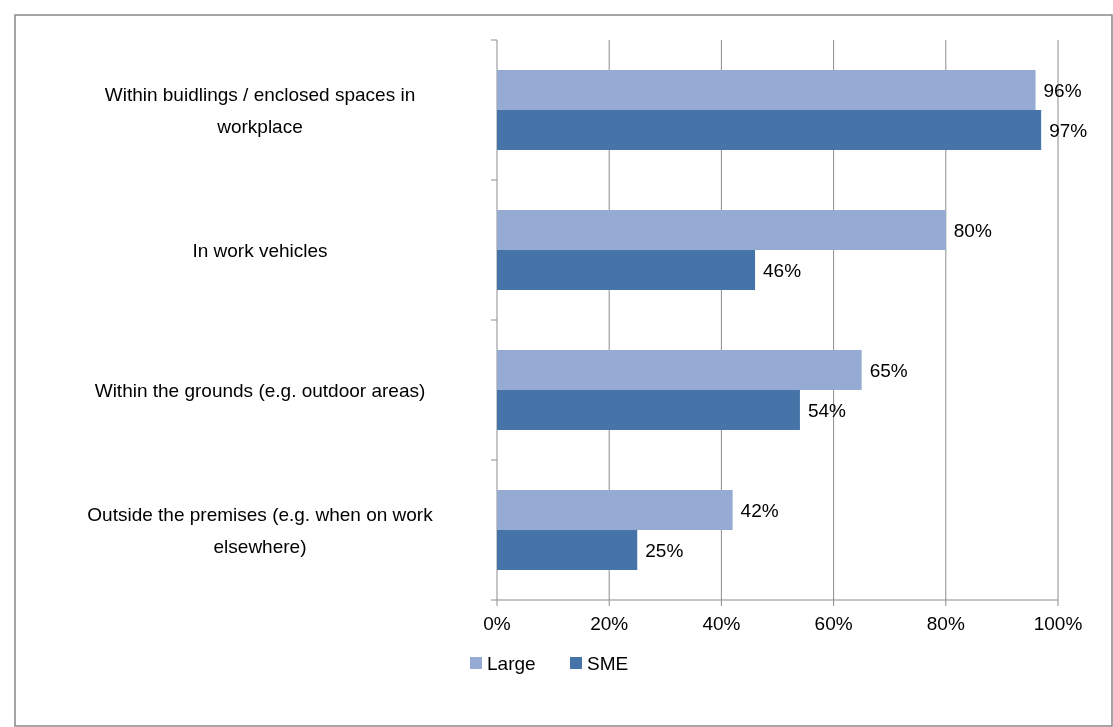 This screenshot has width=1113, height=727. I want to click on y-tick-label: Within the grounds (e.g. outdoor areas), so click(260, 390).